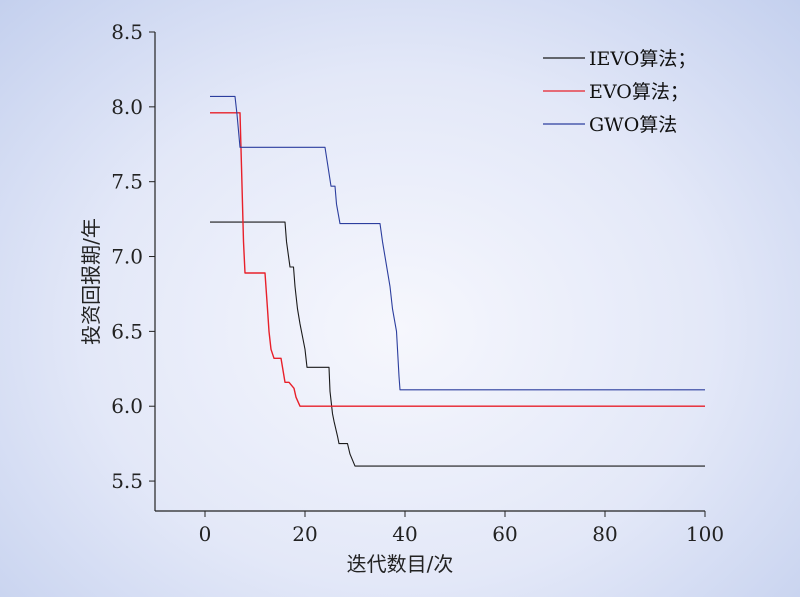 This screenshot has height=597, width=800. What do you see at coordinates (642, 59) in the screenshot?
I see `legend-label-1: IEVO算法；` at bounding box center [642, 59].